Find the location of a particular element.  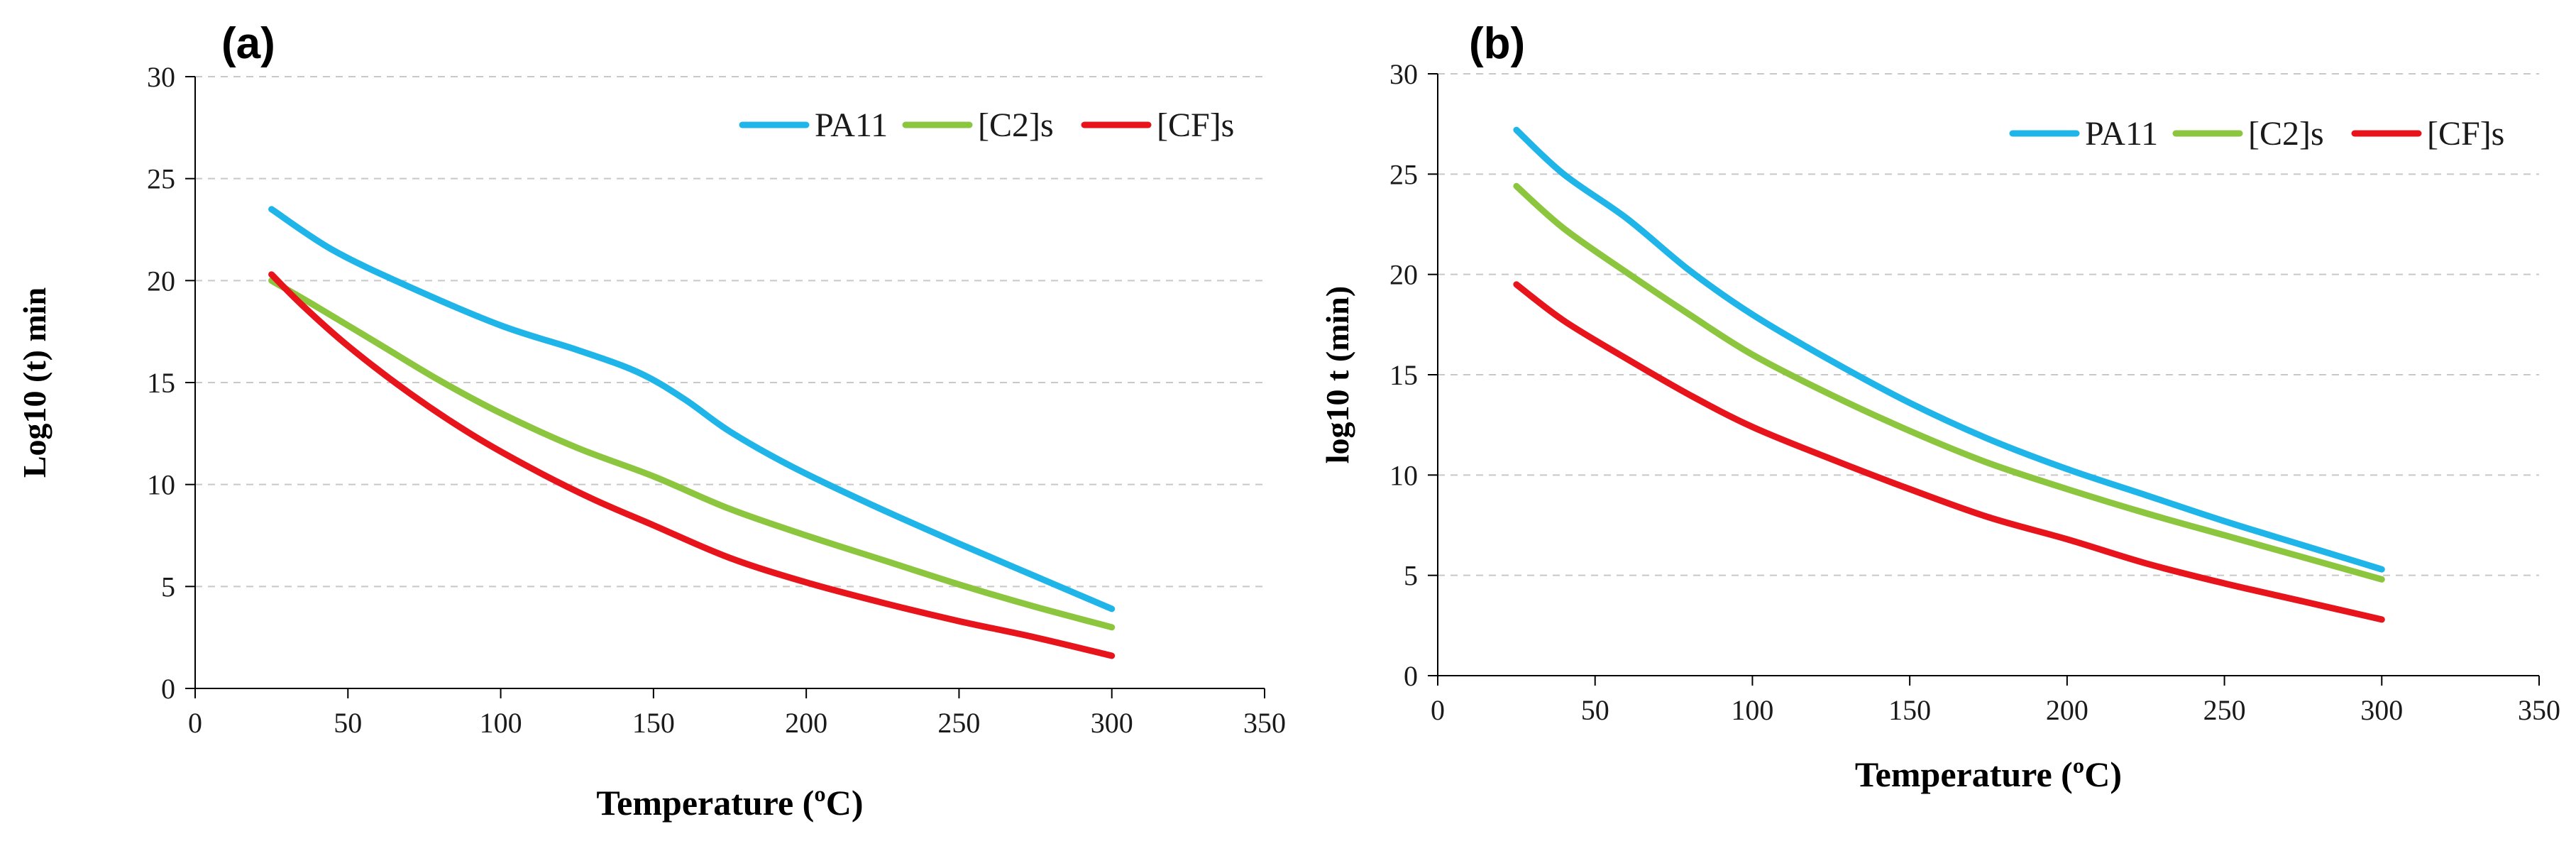

series-line-cfs is located at coordinates (1949, 452).